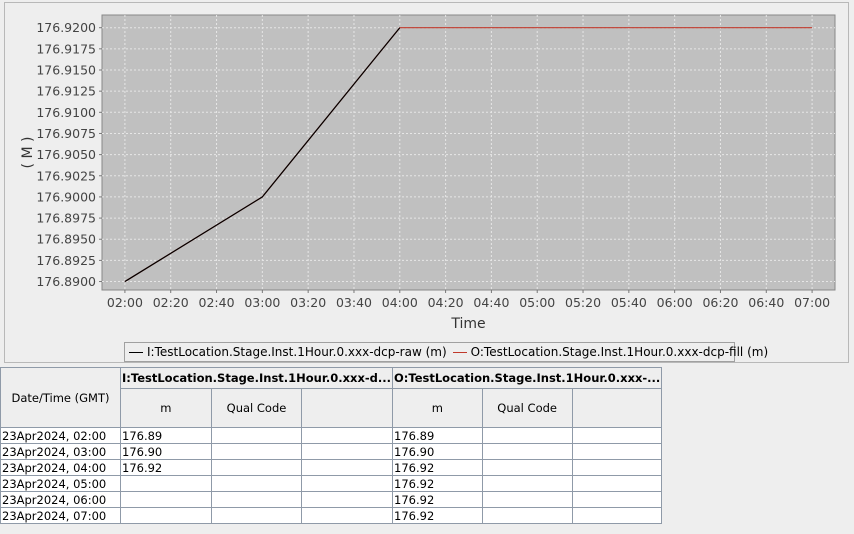 The height and width of the screenshot is (534, 854). What do you see at coordinates (166, 451) in the screenshot?
I see `input-value-cell: 176.90` at bounding box center [166, 451].